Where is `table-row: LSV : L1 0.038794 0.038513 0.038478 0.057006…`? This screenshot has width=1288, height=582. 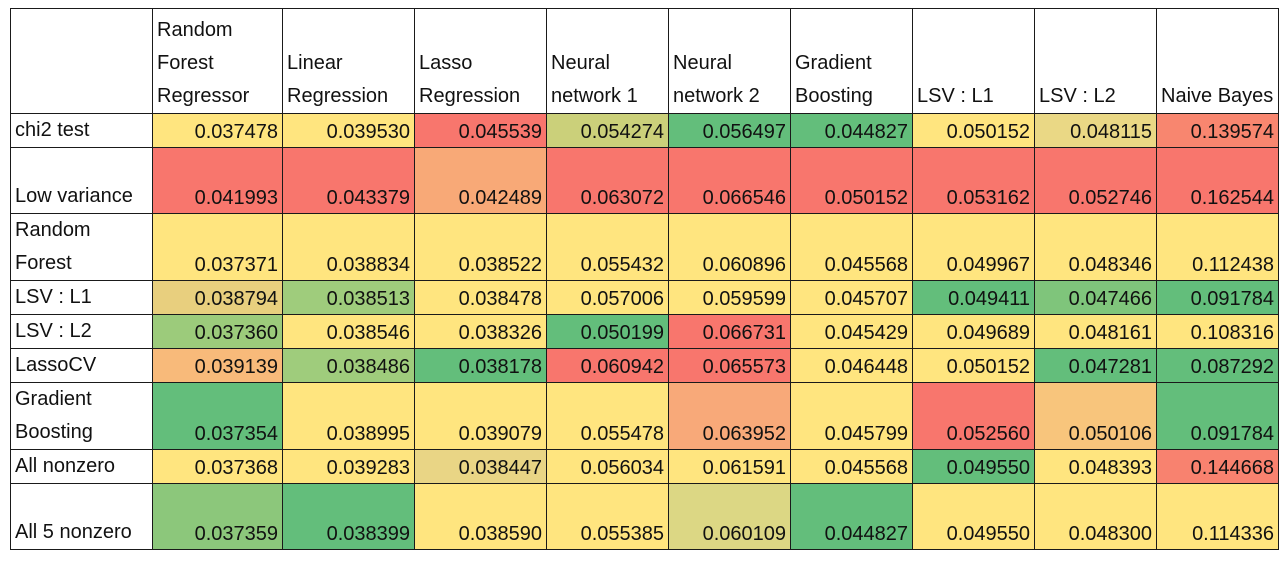 table-row: LSV : L1 0.038794 0.038513 0.038478 0.057006… is located at coordinates (644, 297).